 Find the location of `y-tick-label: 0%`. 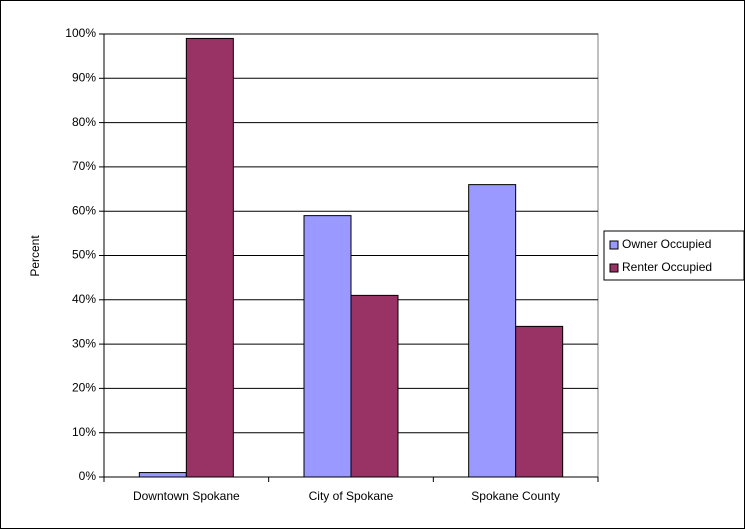

y-tick-label: 0% is located at coordinates (88, 476).